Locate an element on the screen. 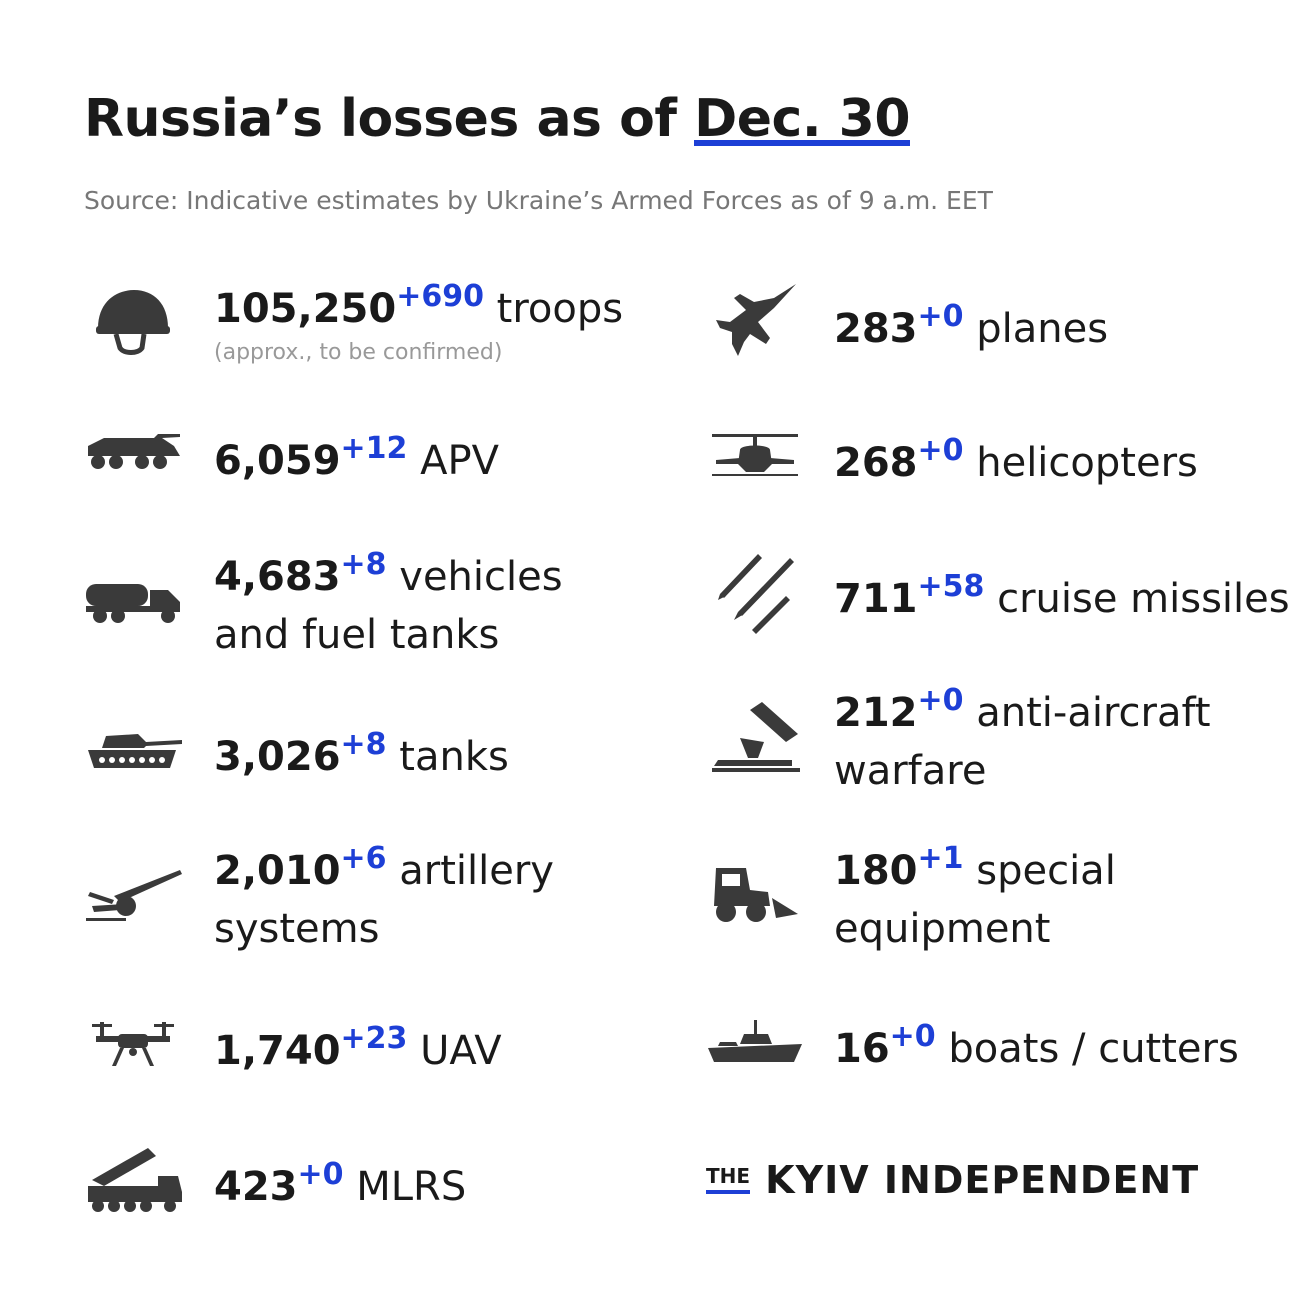  stat-boats: 16+0 boats / cutters is located at coordinates (1036, 1049).